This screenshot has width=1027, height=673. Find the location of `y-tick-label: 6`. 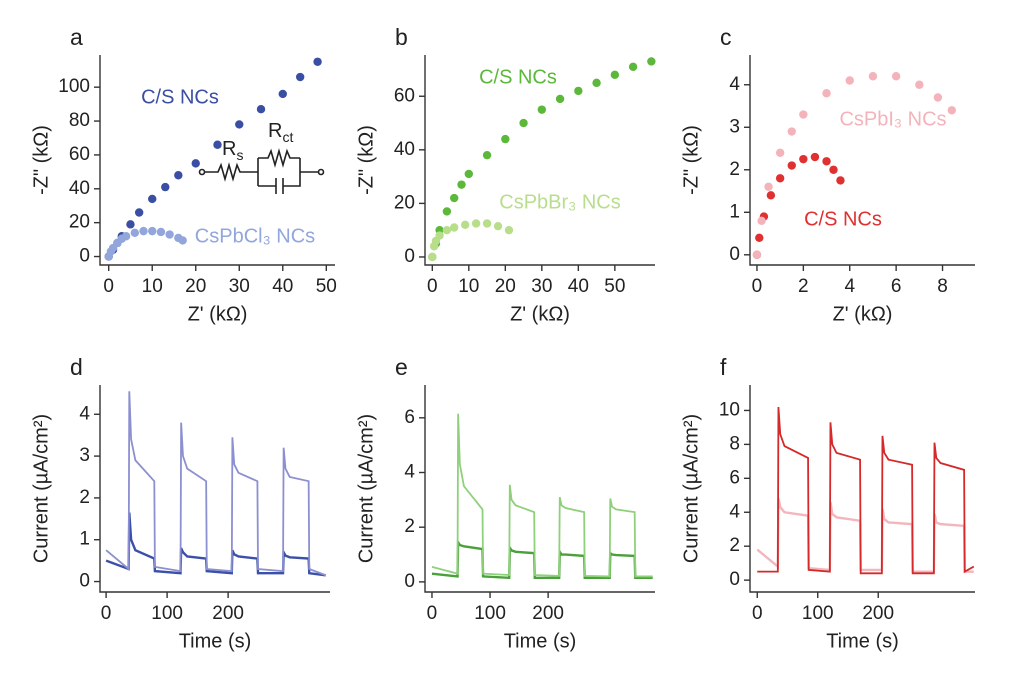

y-tick-label: 6 is located at coordinates (734, 477).